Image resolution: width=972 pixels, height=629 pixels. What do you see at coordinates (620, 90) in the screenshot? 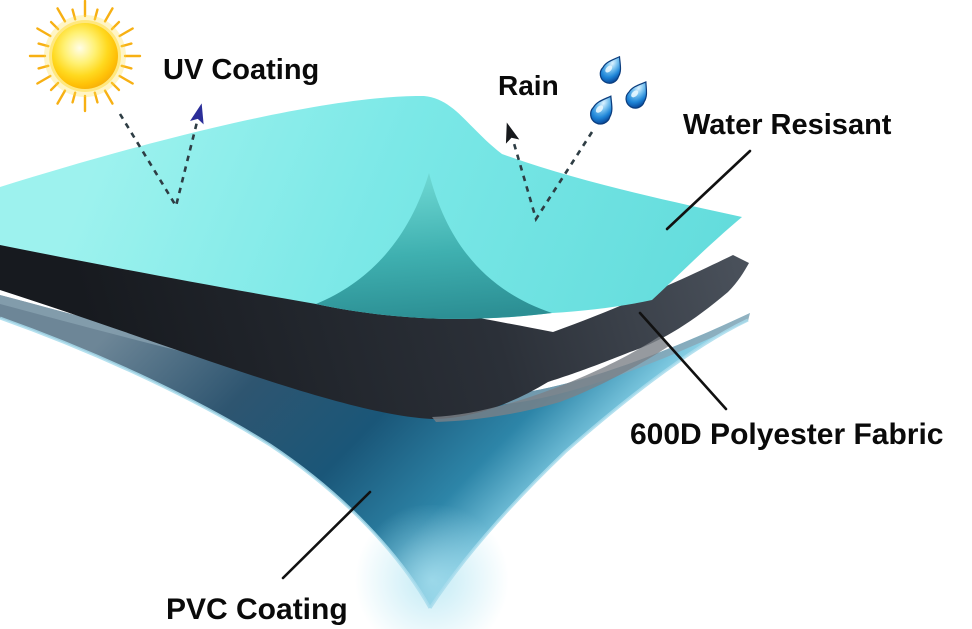
I see `raindrops-icon` at bounding box center [620, 90].